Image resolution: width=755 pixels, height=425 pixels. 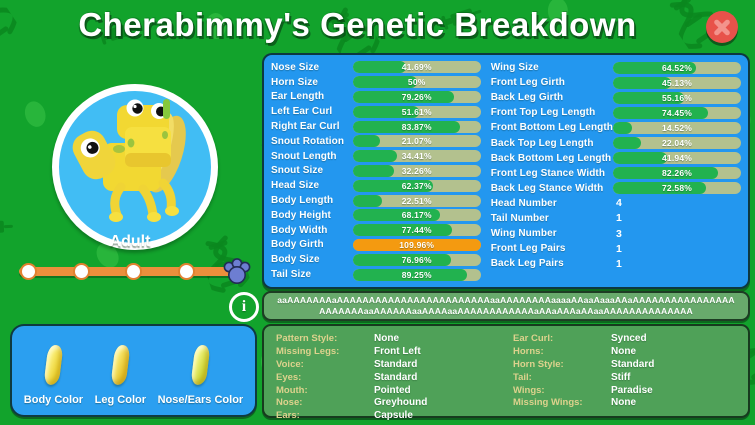 What do you see at coordinates (527, 98) in the screenshot?
I see `stat-label: Back Leg Girth` at bounding box center [527, 98].